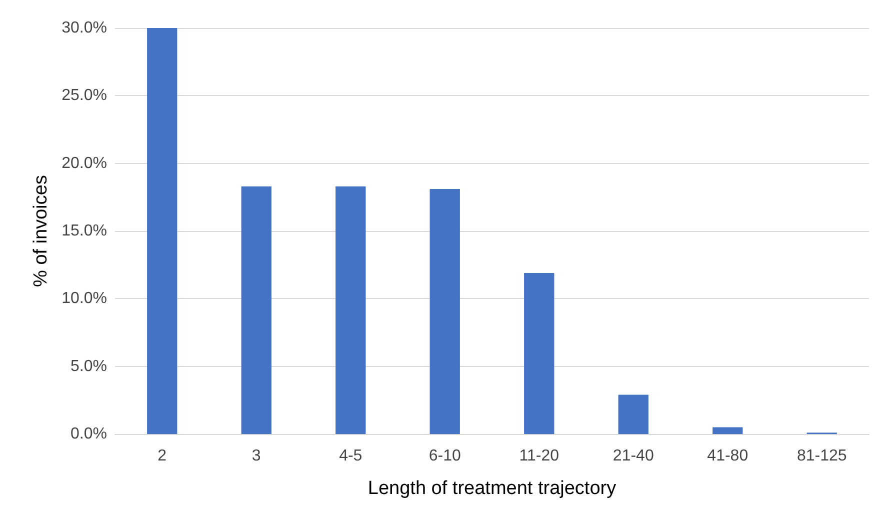 The image size is (889, 517). Describe the element at coordinates (88, 434) in the screenshot. I see `y-tick-label: 0.0%` at that location.